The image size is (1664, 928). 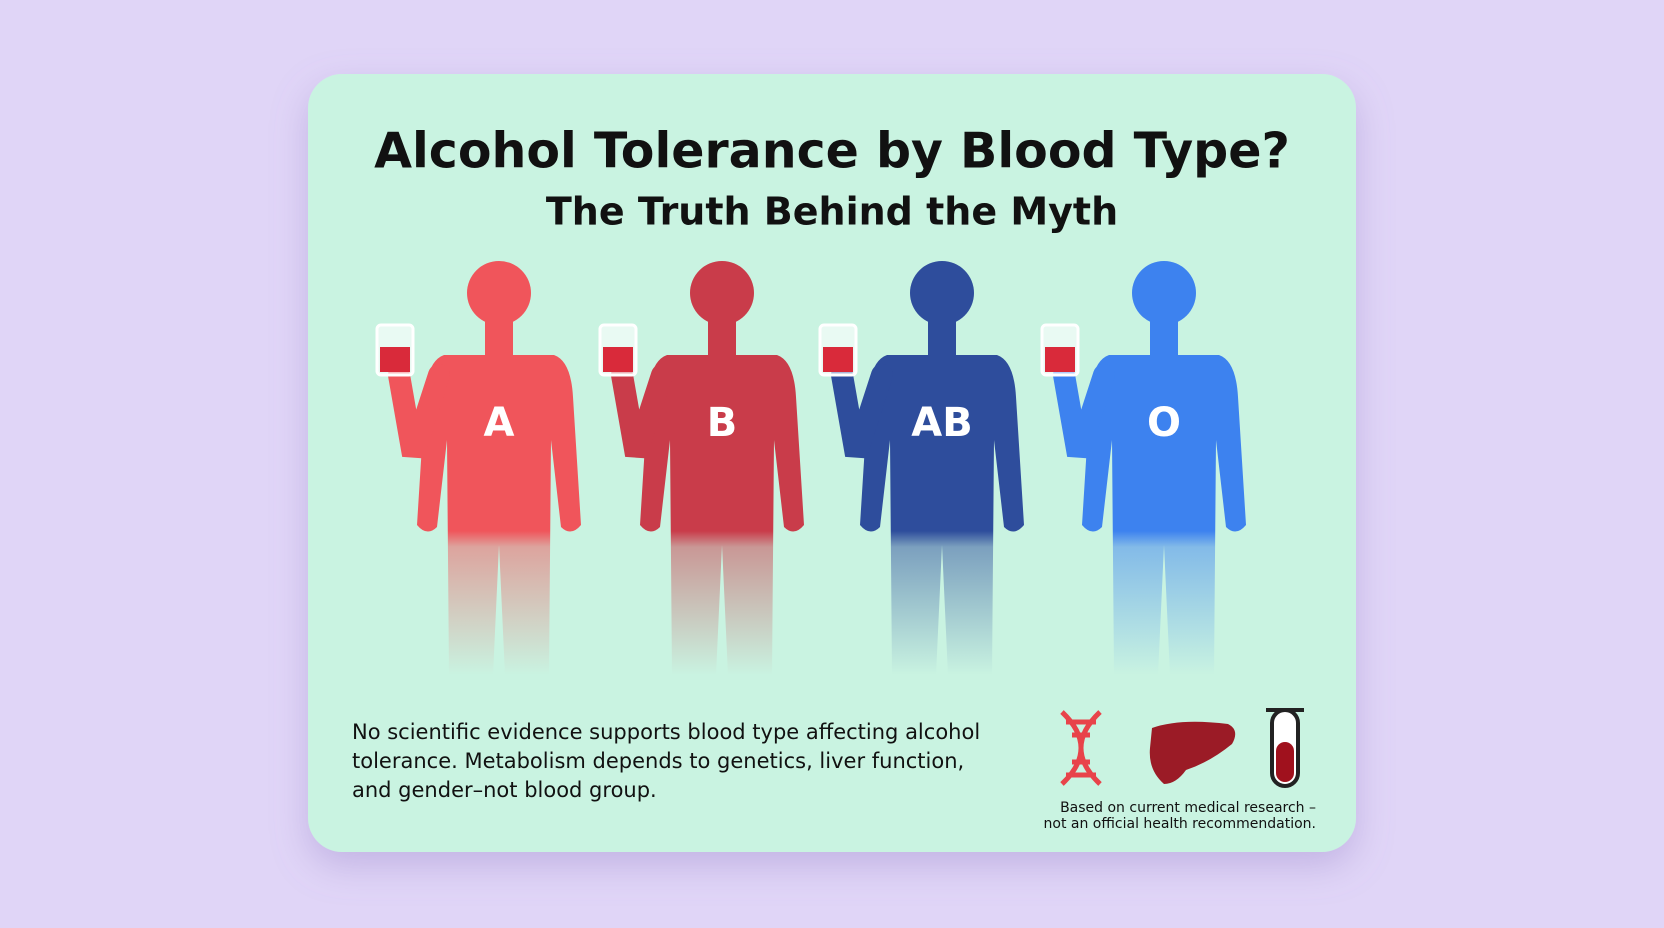 I want to click on figure: AB, so click(x=921, y=468).